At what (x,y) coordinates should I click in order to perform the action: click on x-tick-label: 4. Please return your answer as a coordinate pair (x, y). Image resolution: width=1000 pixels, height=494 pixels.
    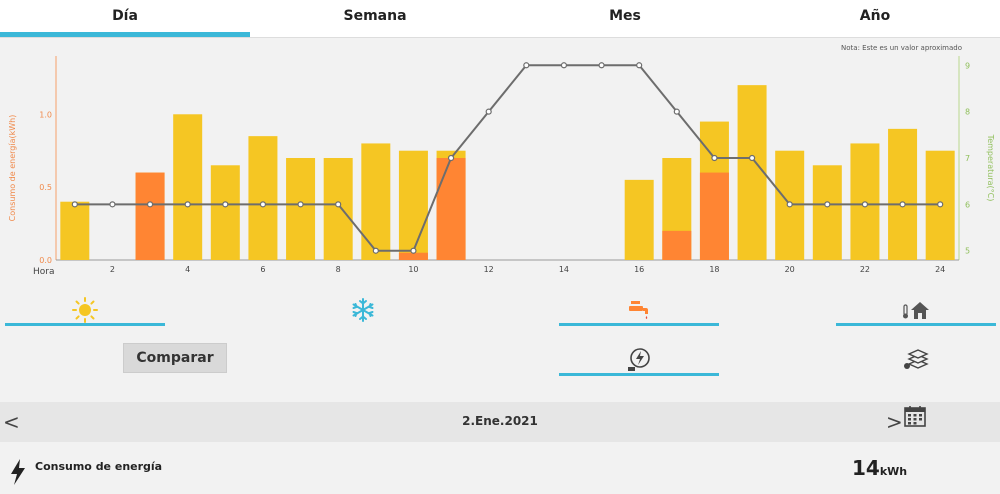
    Looking at the image, I should click on (187, 269).